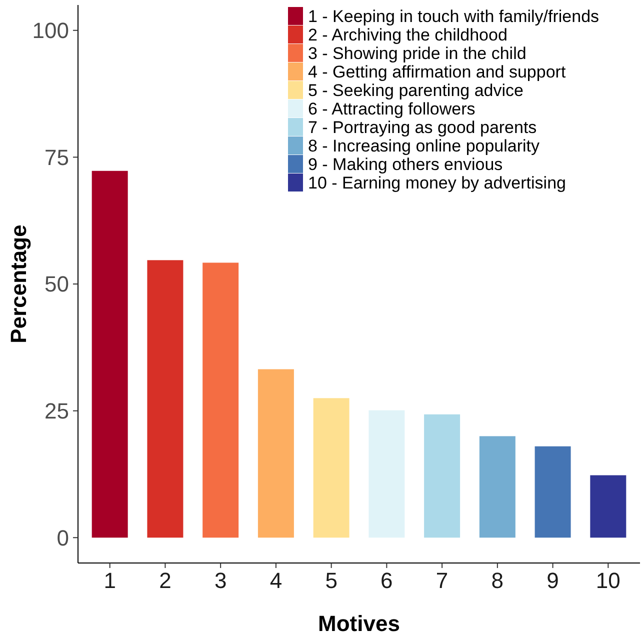  Describe the element at coordinates (417, 53) in the screenshot. I see `legend-label: 3 - Showing pride in the child` at that location.